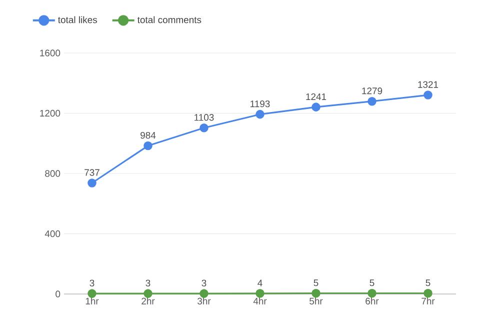  I want to click on x-tick-label: 4hr, so click(260, 301).